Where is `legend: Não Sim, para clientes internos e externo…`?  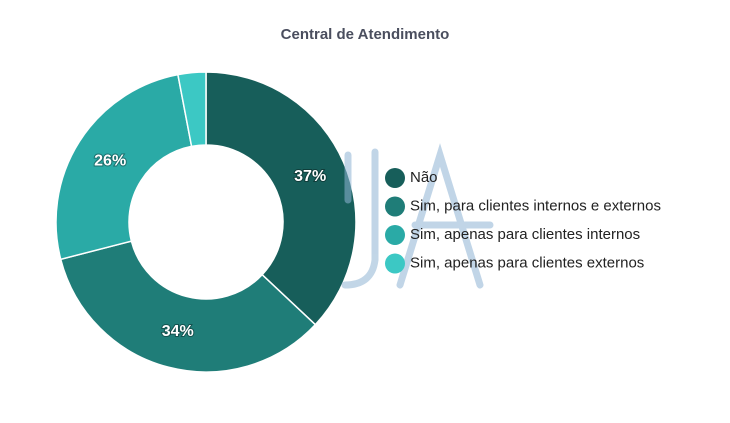
legend: Não Sim, para clientes internos e externo… is located at coordinates (523, 221).